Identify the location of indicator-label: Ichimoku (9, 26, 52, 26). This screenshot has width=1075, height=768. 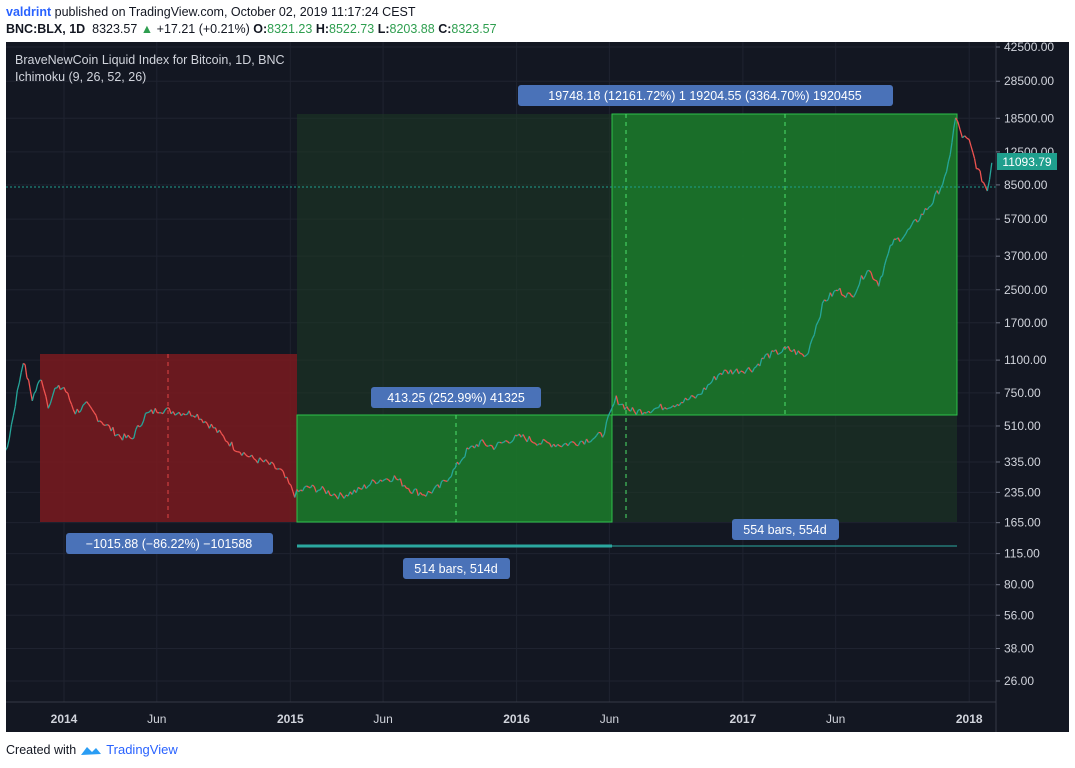
(80, 77).